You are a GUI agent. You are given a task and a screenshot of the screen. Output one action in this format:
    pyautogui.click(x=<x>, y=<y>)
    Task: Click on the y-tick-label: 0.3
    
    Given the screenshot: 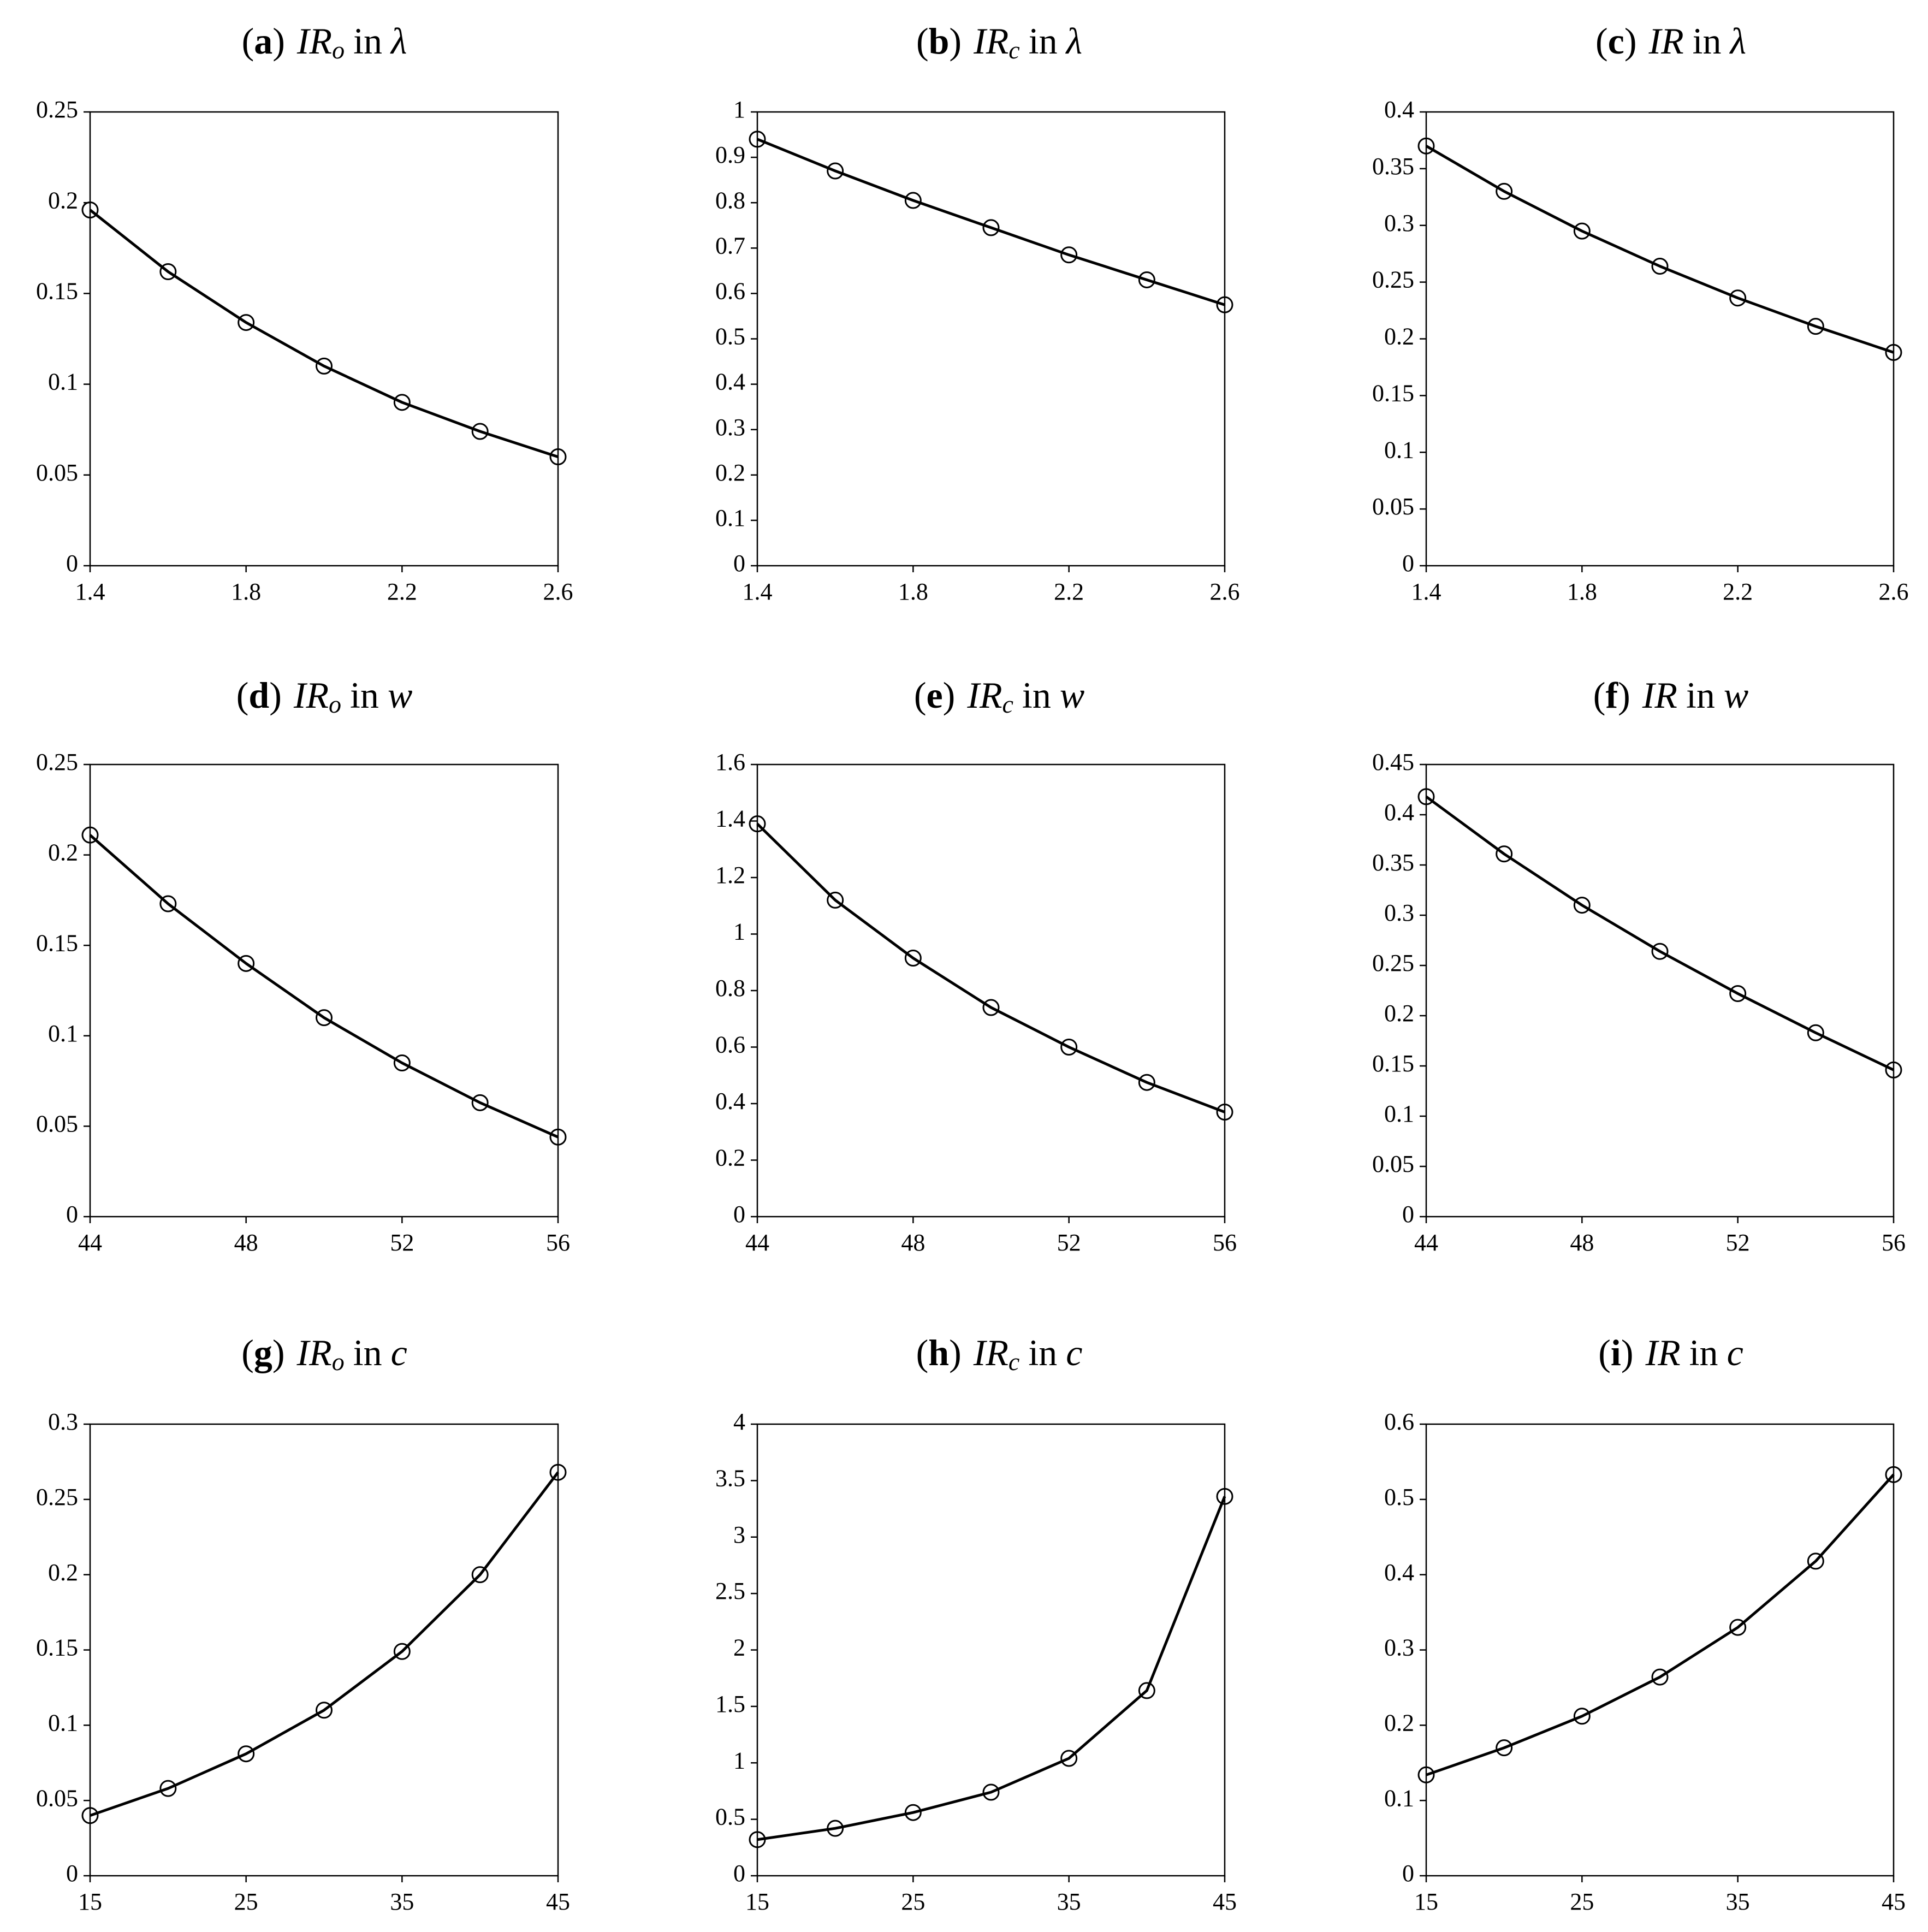 What is the action you would take?
    pyautogui.click(x=1399, y=913)
    